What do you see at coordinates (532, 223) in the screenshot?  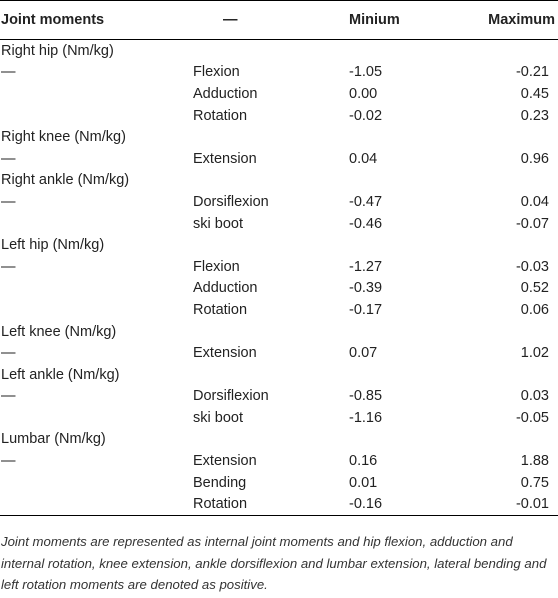 I see `max-value: -0.07` at bounding box center [532, 223].